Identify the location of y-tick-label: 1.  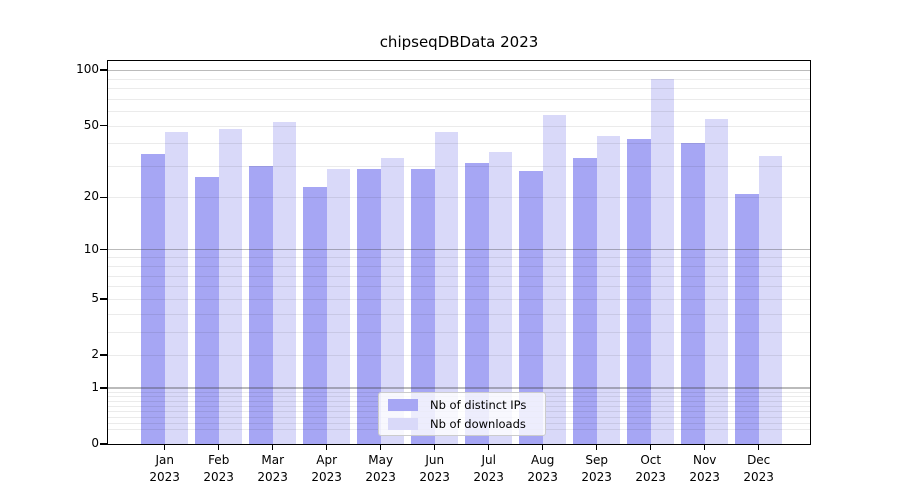
(95, 386).